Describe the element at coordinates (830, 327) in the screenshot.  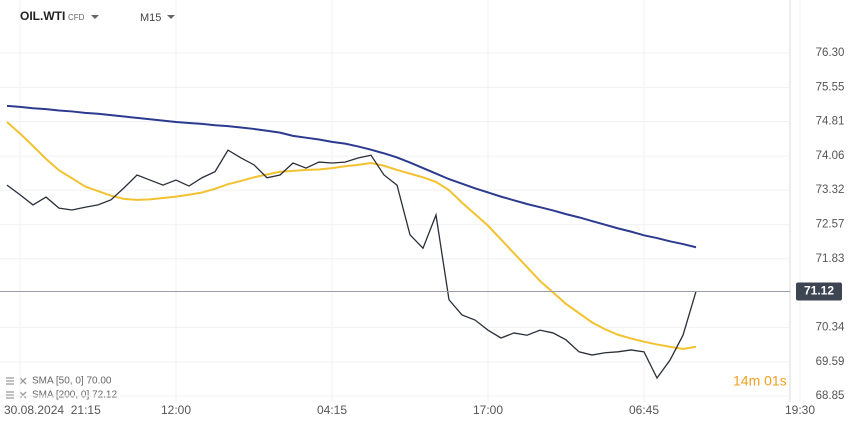
I see `y-tick-label: 70.34` at that location.